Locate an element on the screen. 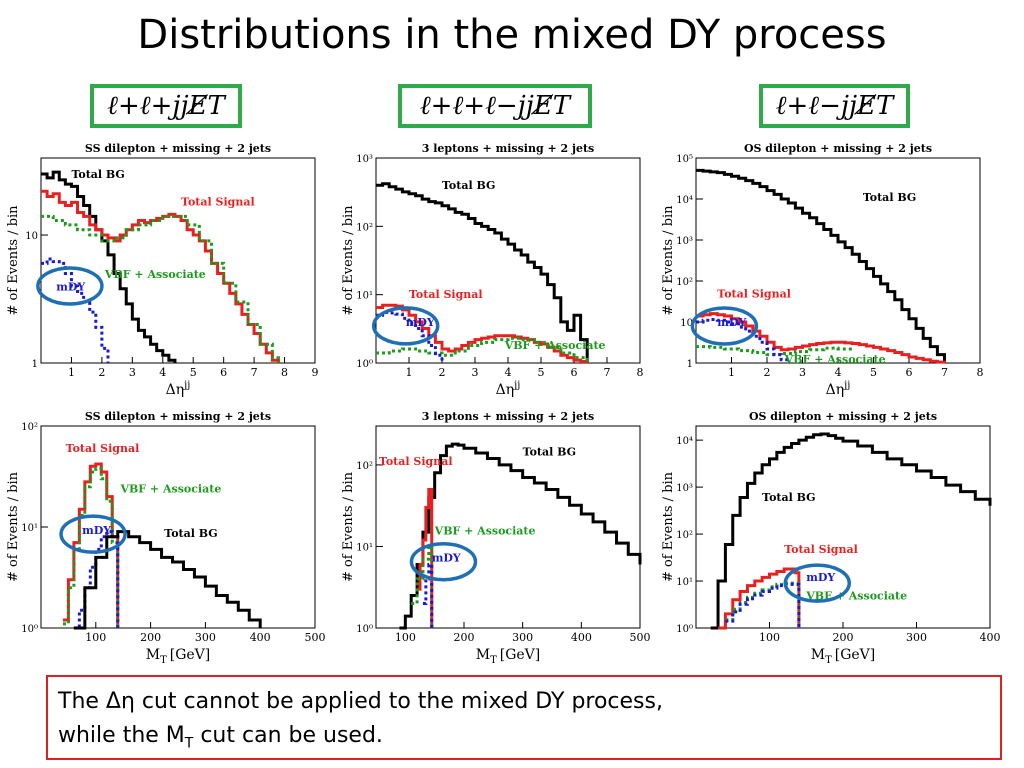 Image resolution: width=1024 pixels, height=768 pixels. chart-title: OS dilepton + missing + 2 jets is located at coordinates (843, 416).